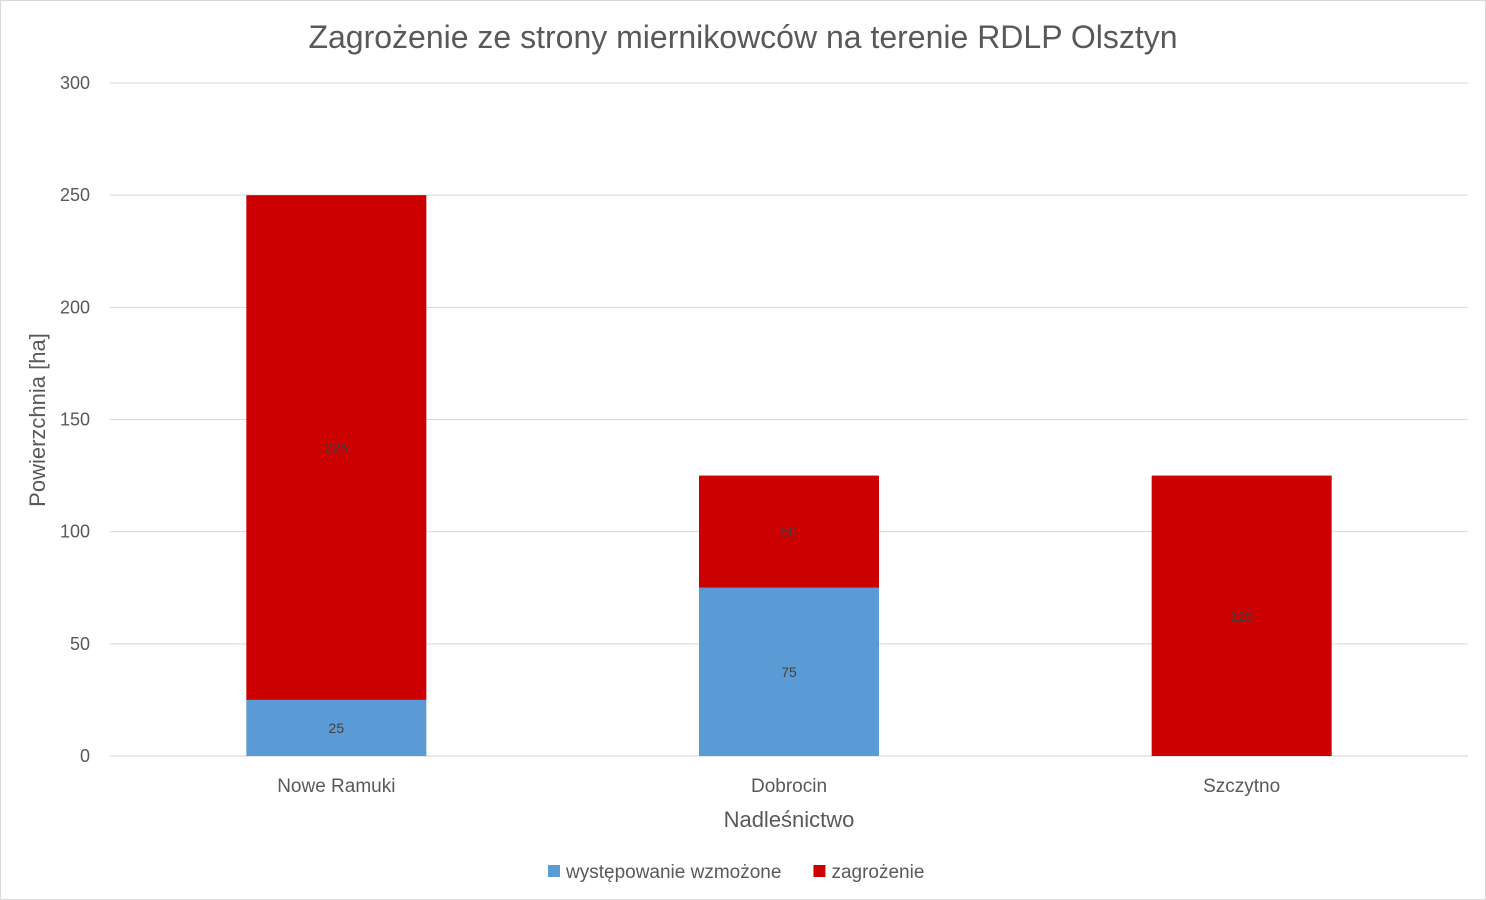  Describe the element at coordinates (336, 786) in the screenshot. I see `x-category-label: Nowe Ramuki` at that location.